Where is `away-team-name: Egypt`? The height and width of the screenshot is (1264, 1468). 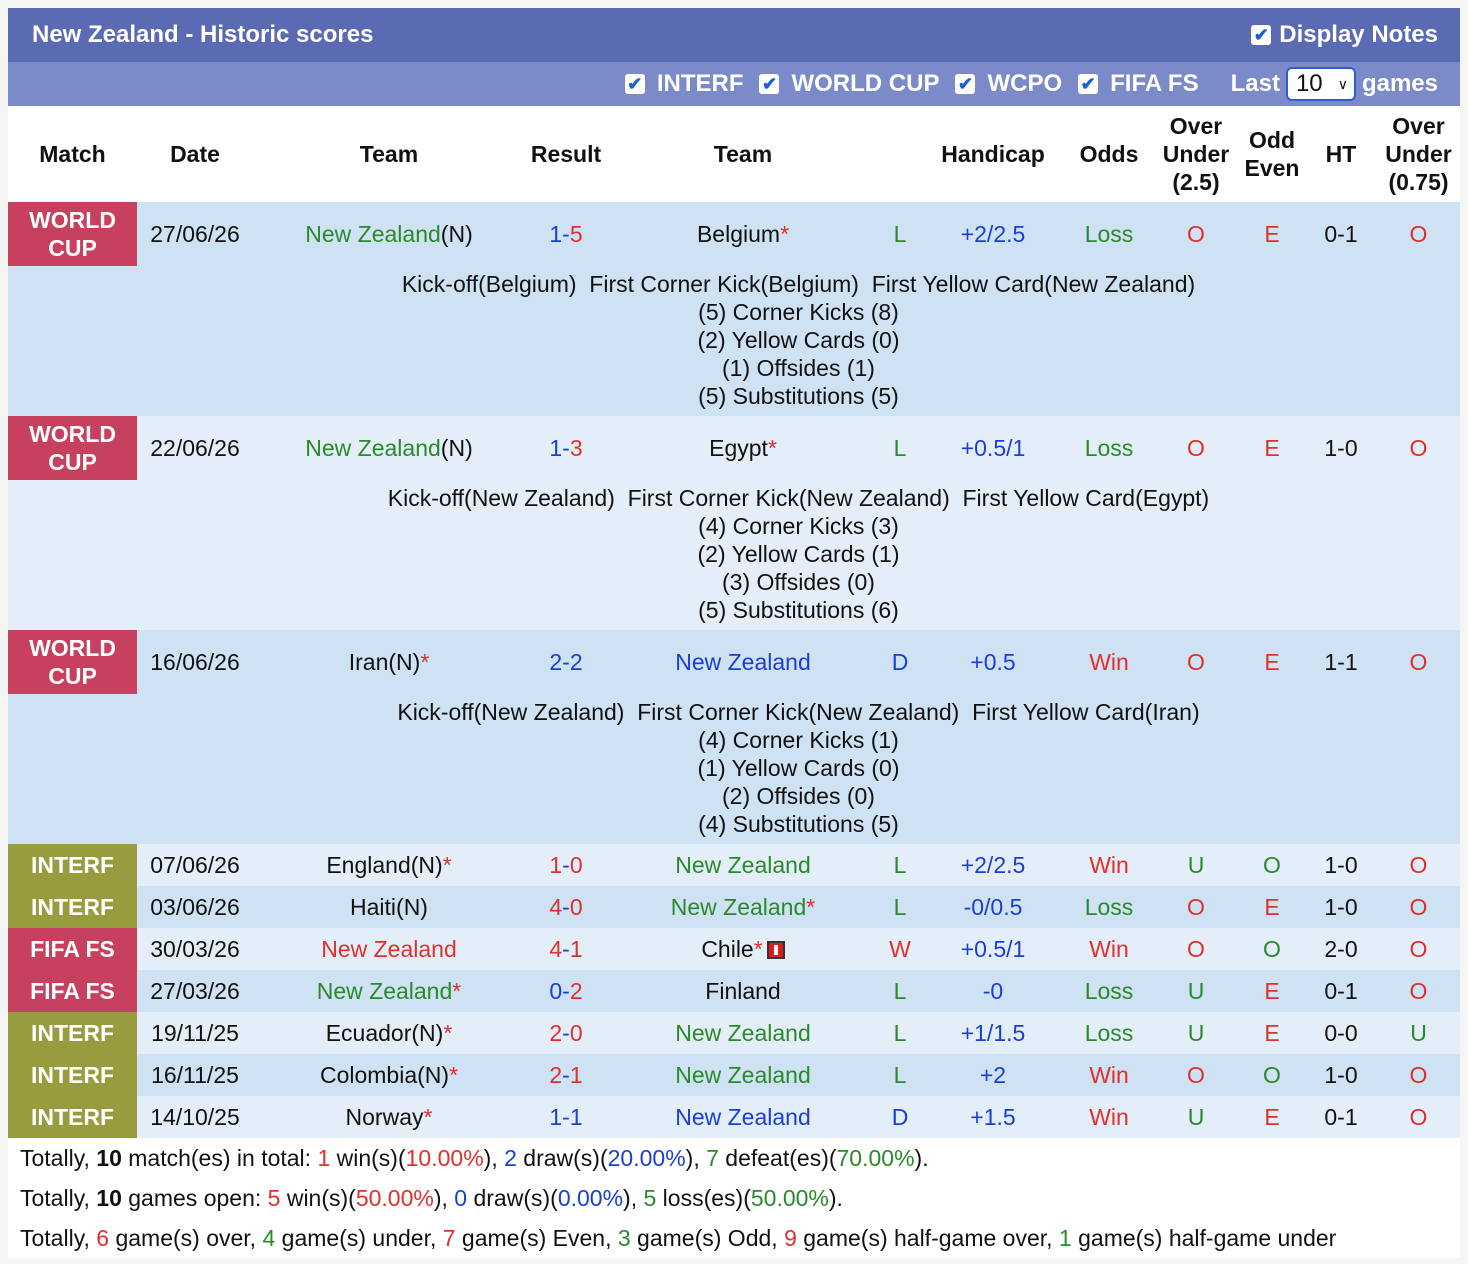 away-team-name: Egypt is located at coordinates (738, 447).